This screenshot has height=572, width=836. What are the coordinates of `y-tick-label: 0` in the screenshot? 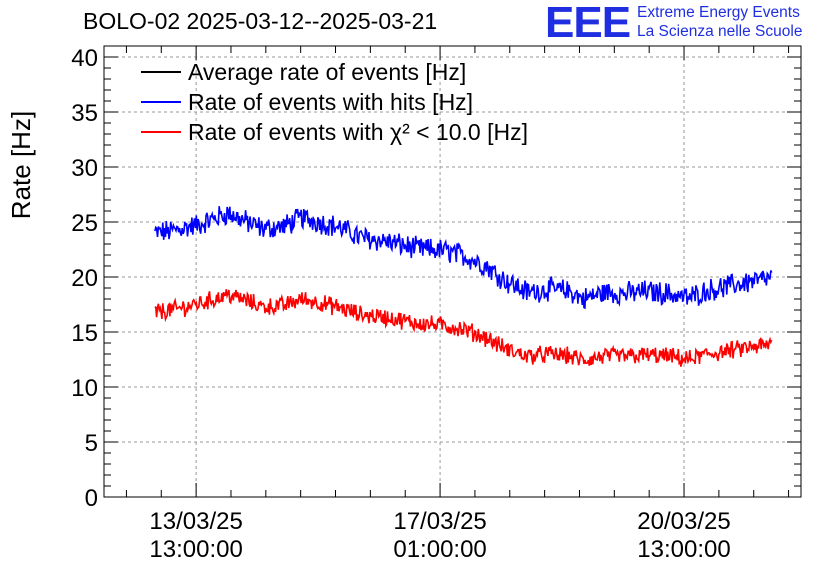 It's located at (91, 498).